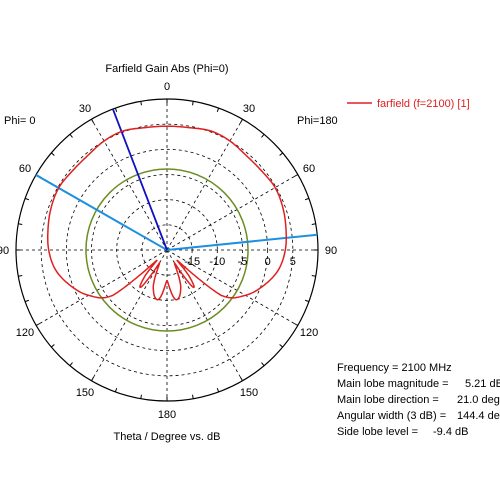 Image resolution: width=500 pixels, height=500 pixels. Describe the element at coordinates (167, 415) in the screenshot. I see `angle-tick-label: 180` at that location.